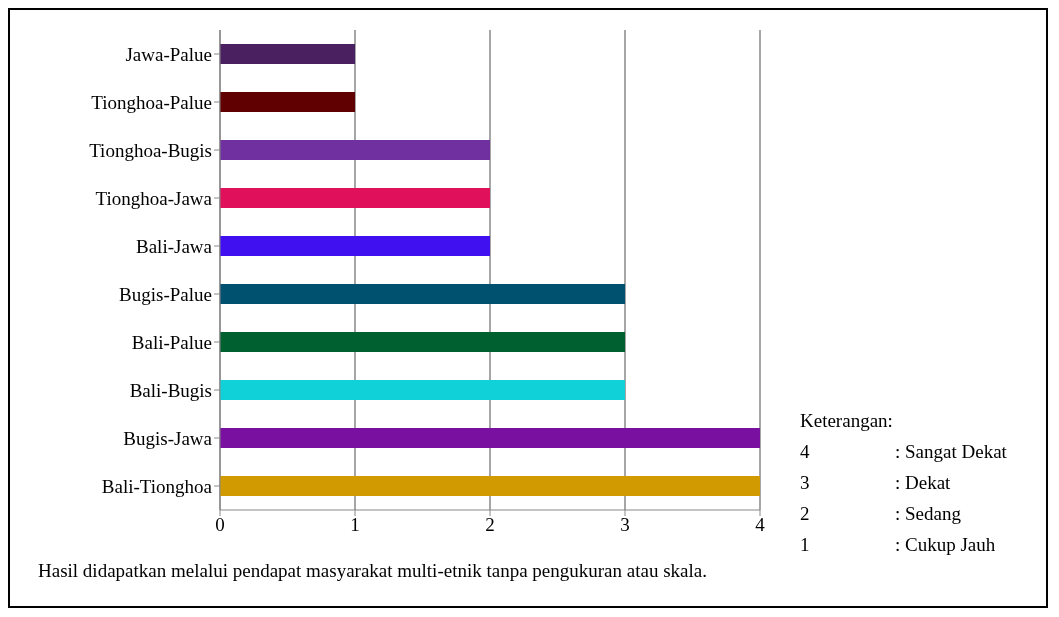  What do you see at coordinates (880, 513) in the screenshot?
I see `text: 2 : Sedang` at bounding box center [880, 513].